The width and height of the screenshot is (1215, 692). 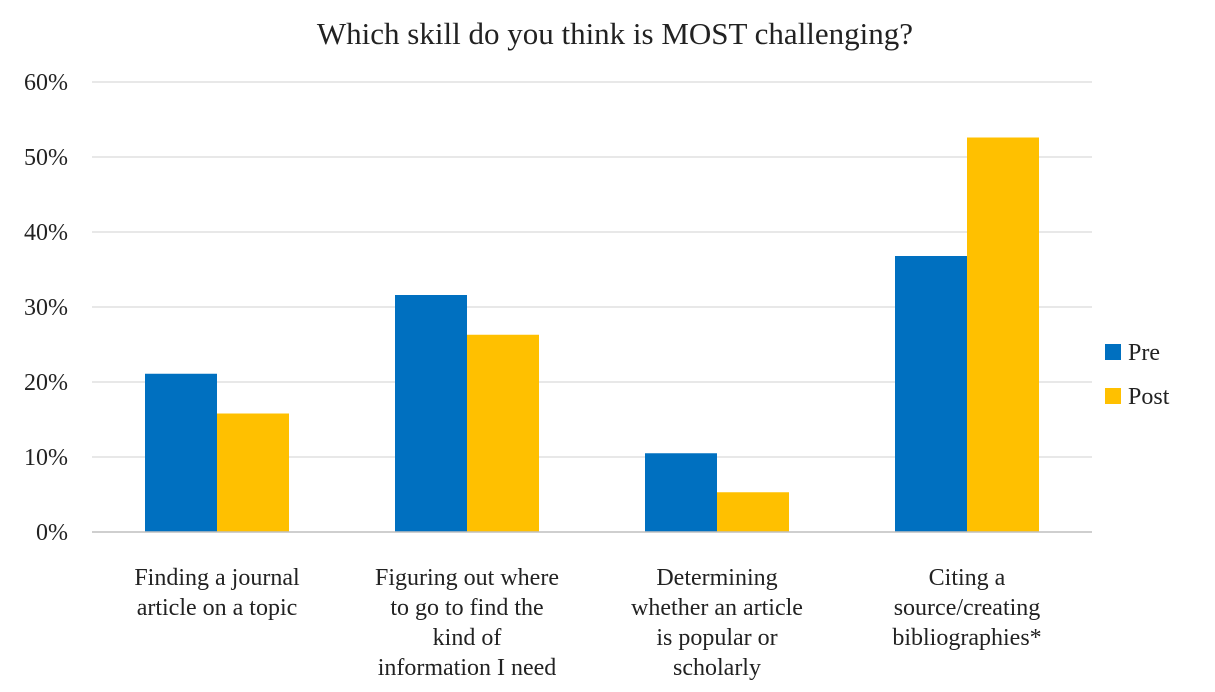 I want to click on category-label-line: source/creating, so click(x=967, y=608).